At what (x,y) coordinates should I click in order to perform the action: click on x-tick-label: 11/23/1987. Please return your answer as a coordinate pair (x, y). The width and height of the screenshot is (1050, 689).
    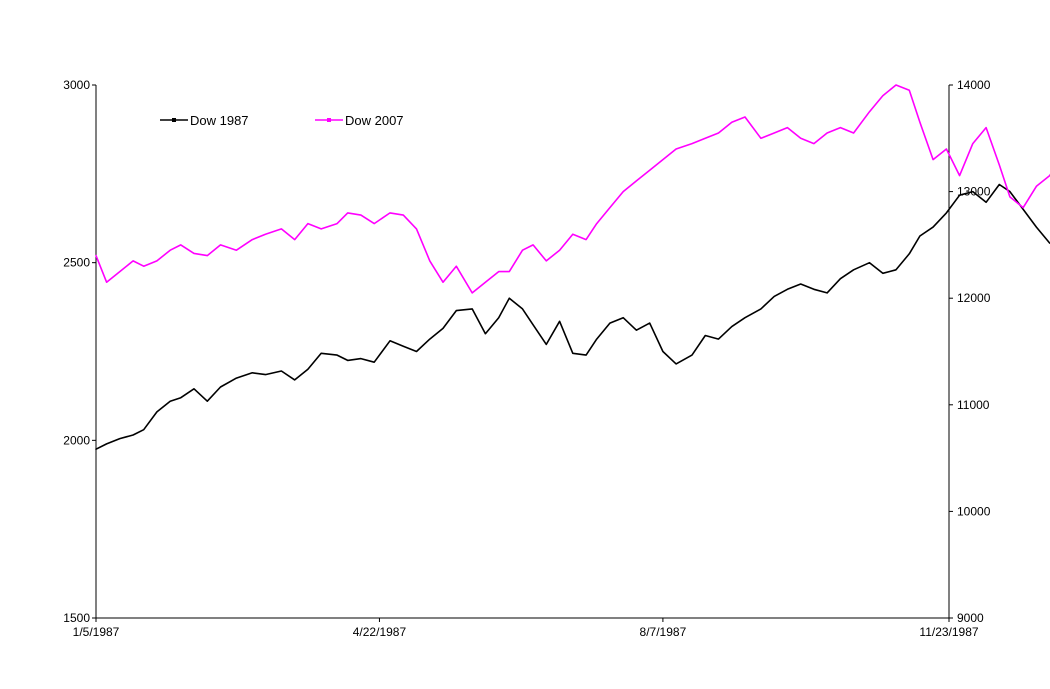
    Looking at the image, I should click on (948, 632).